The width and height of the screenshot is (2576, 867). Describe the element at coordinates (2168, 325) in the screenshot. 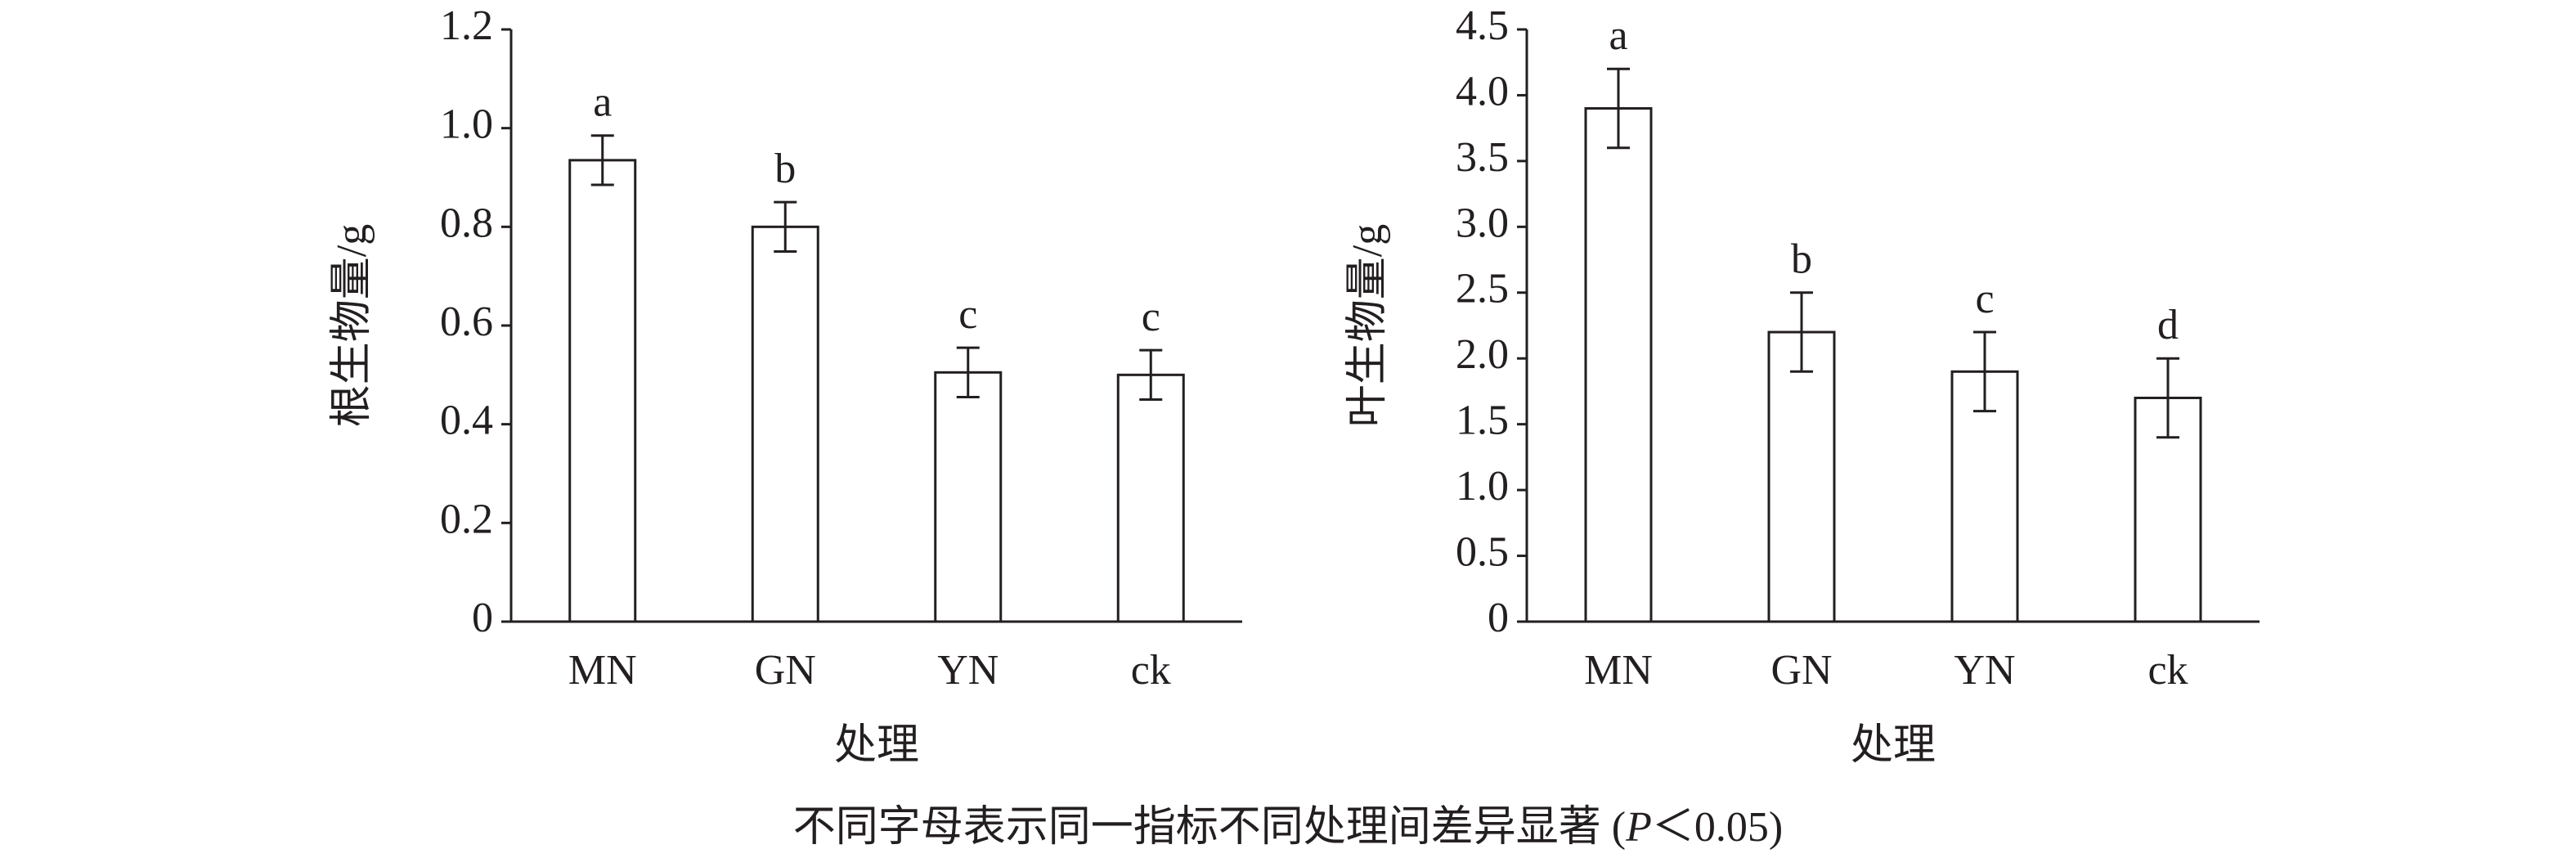

I see `significance-letter: d` at that location.